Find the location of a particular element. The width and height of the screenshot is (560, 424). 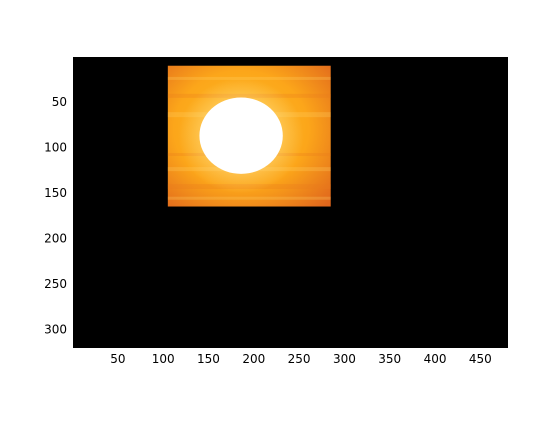

x-tick-label: 100 is located at coordinates (163, 359).